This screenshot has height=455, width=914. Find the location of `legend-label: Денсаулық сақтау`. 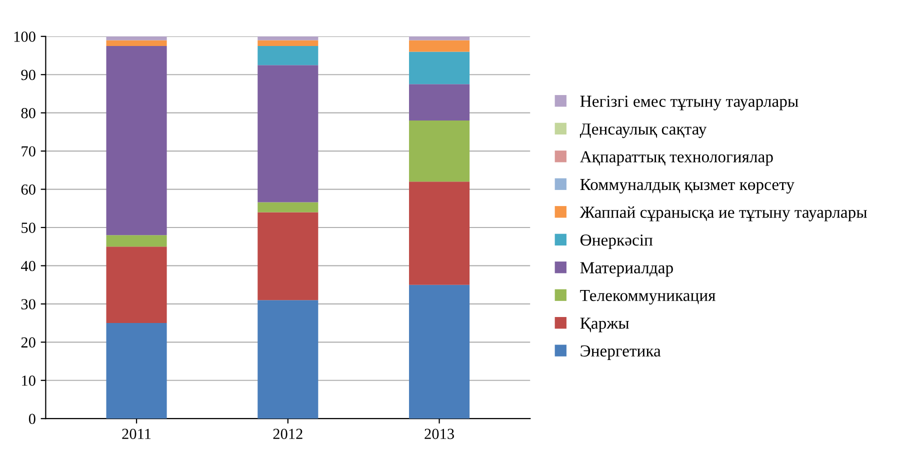

legend-label: Денсаулық сақтау is located at coordinates (643, 131).